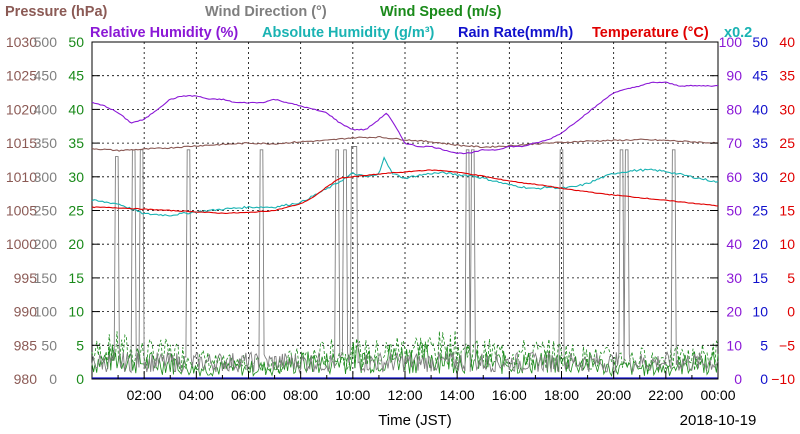 This screenshot has width=800, height=434. Describe the element at coordinates (734, 109) in the screenshot. I see `ytick-rh: 80` at that location.